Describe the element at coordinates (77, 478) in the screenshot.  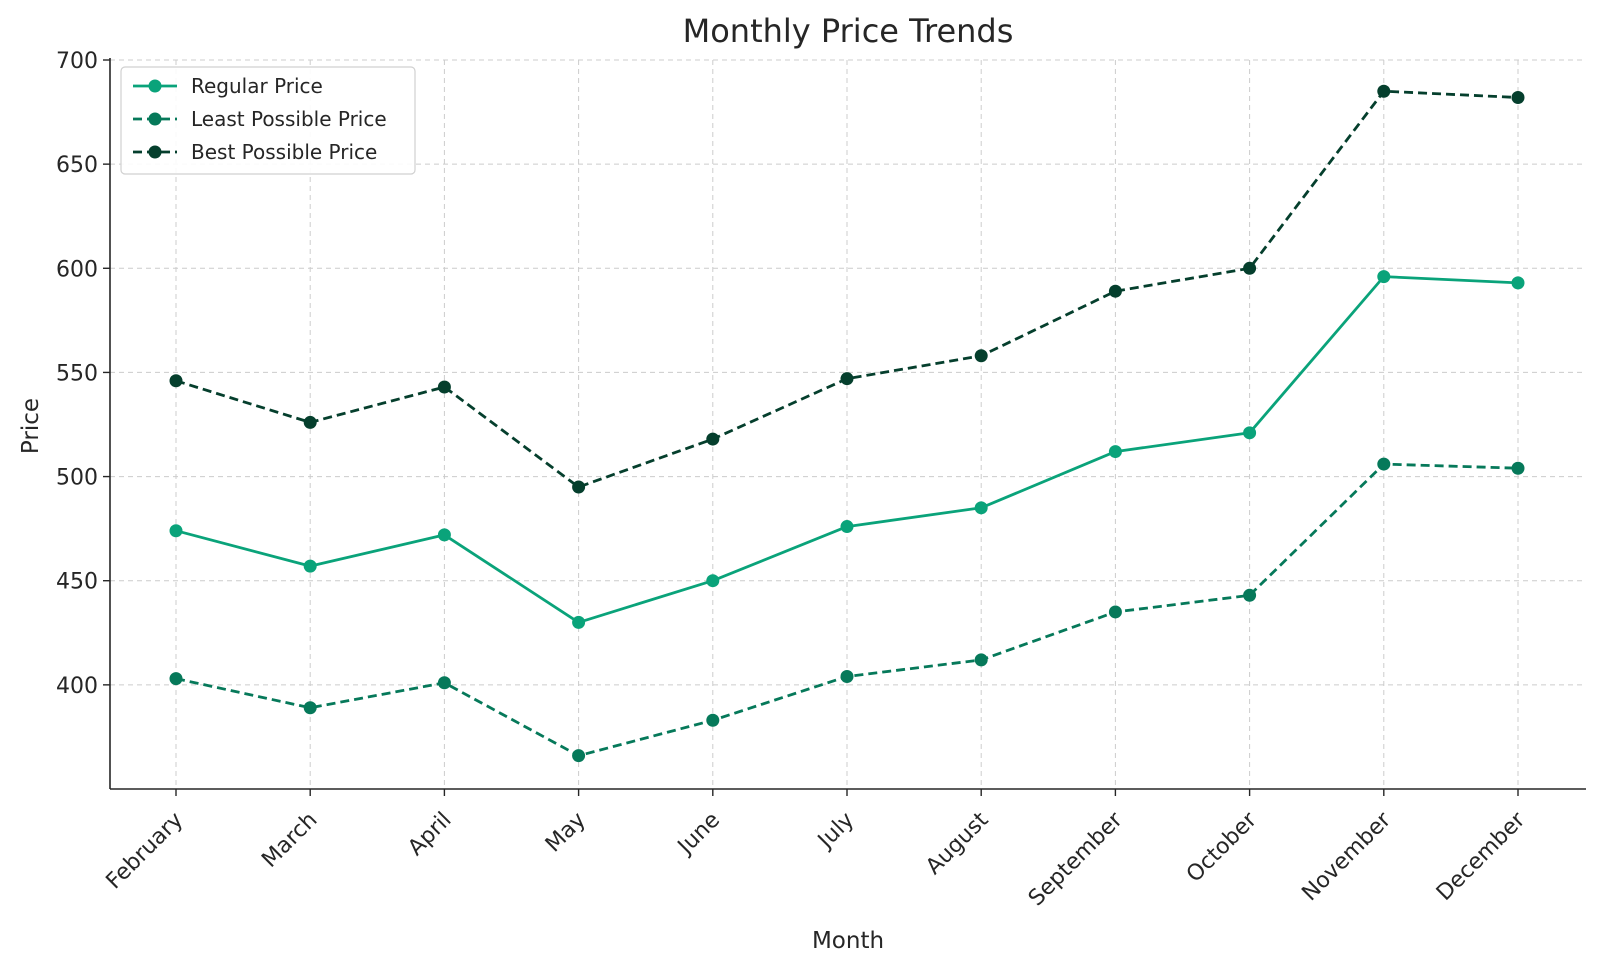
I see `y-tick-label: 500` at that location.